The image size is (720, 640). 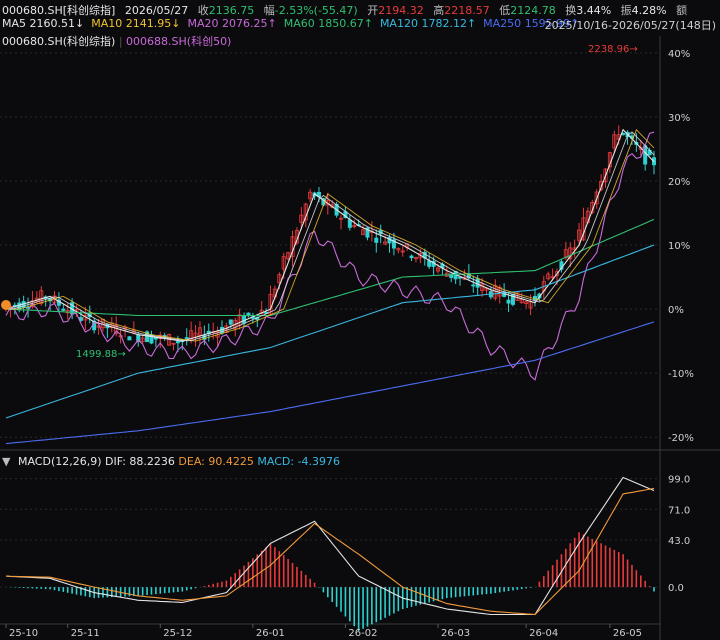 What do you see at coordinates (6, 305) in the screenshot?
I see `marker-icon` at bounding box center [6, 305].